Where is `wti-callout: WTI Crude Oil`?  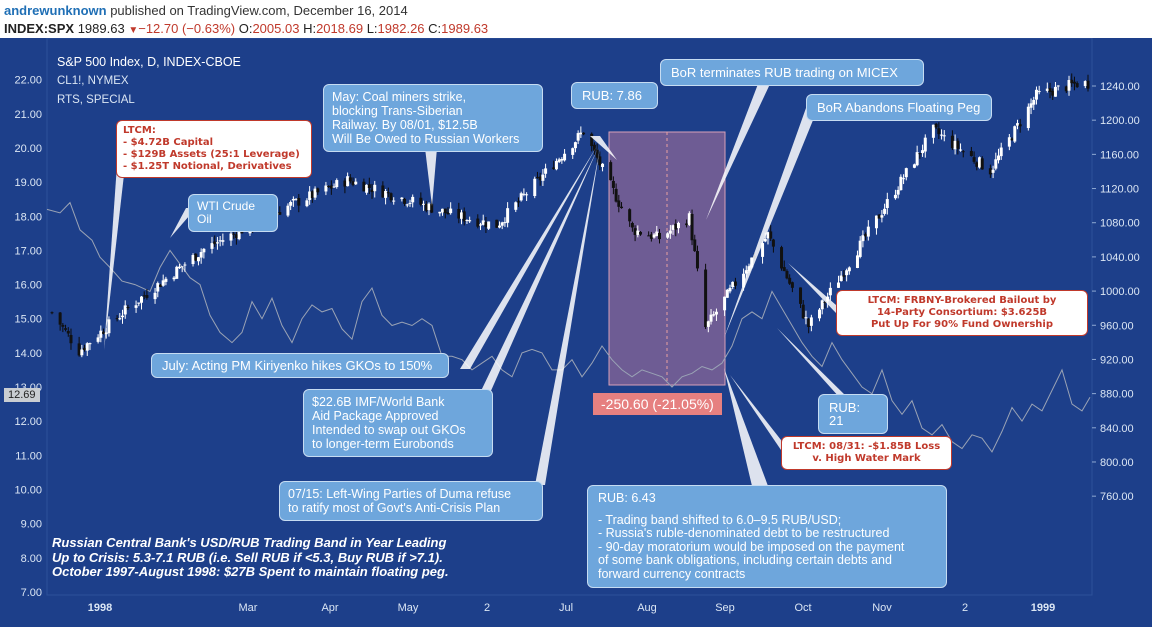 wti-callout: WTI Crude Oil is located at coordinates (233, 213).